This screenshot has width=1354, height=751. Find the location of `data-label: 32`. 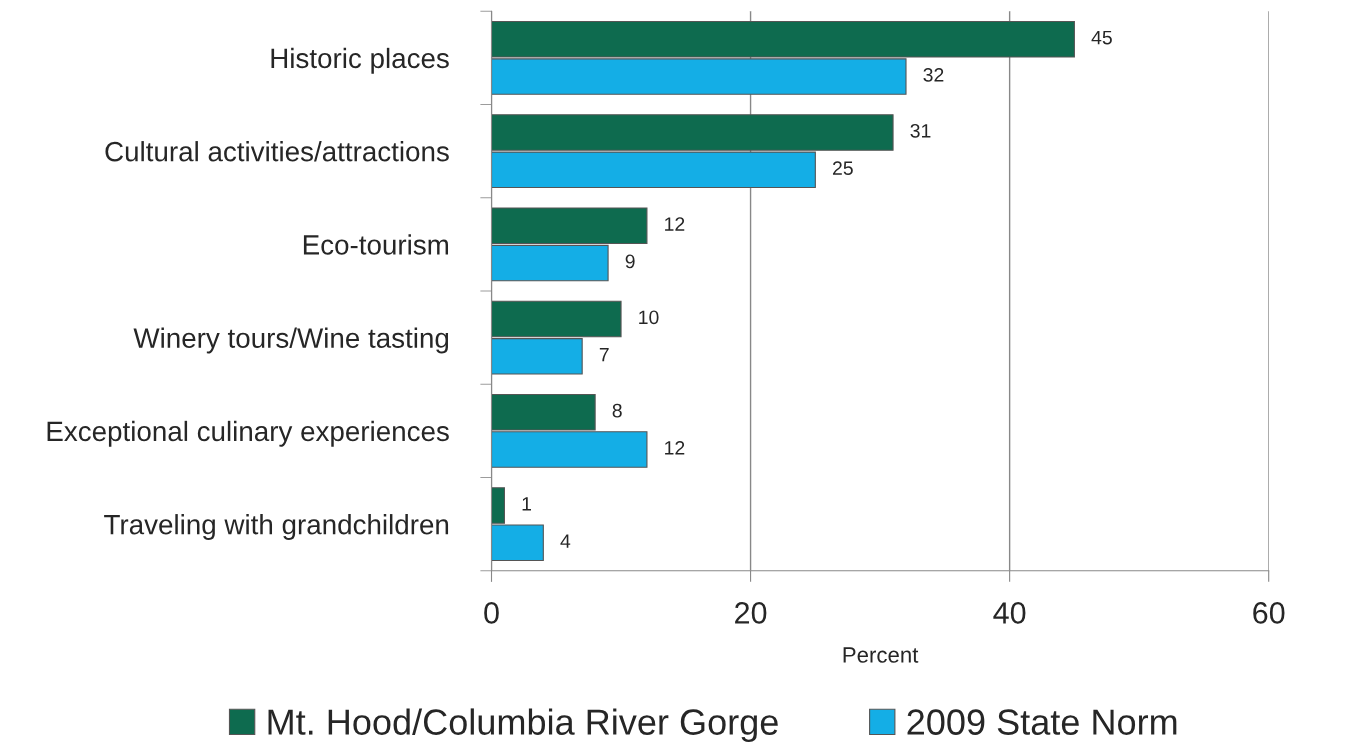

data-label: 32 is located at coordinates (933, 74).